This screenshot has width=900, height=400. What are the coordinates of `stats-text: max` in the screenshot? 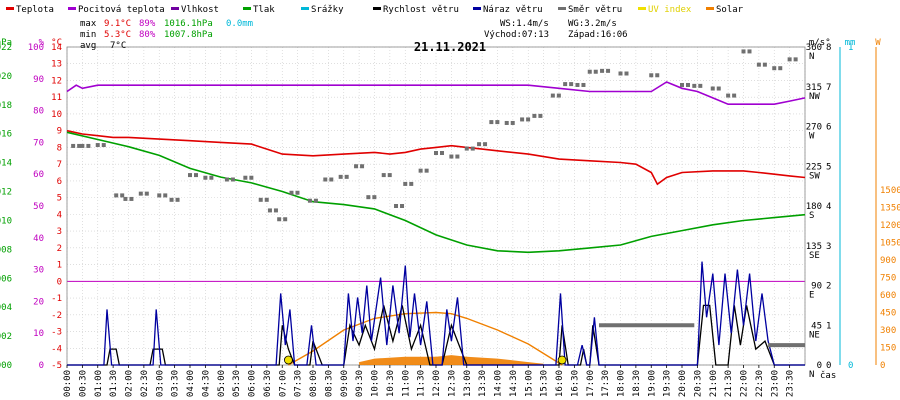 It's located at (88, 24).